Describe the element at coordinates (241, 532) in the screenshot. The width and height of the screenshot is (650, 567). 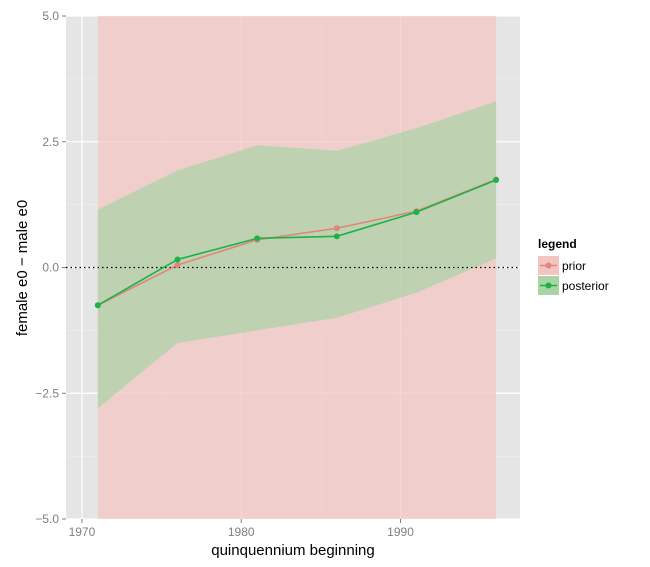
I see `x-tick-label: 1980` at that location.